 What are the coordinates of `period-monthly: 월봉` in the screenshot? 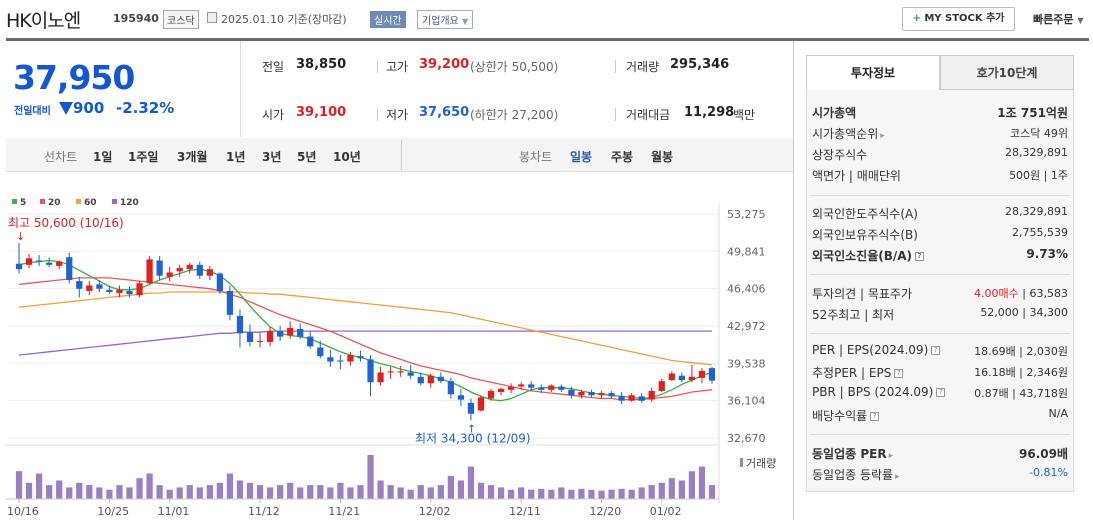 It's located at (662, 157).